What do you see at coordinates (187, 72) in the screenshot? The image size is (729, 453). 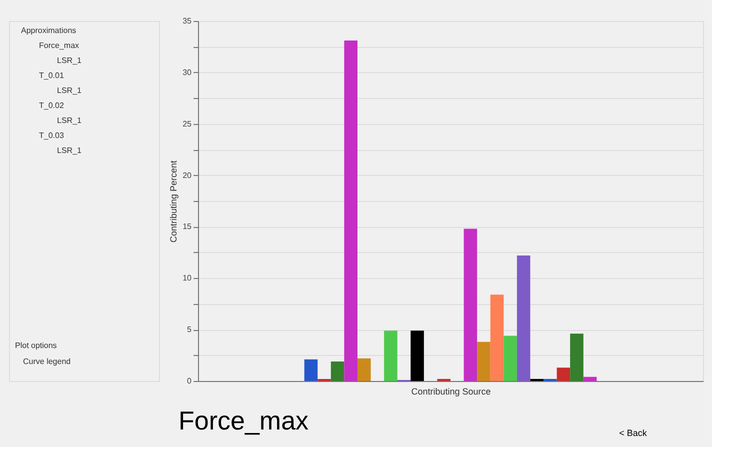 I see `y-tick-label: 30` at bounding box center [187, 72].